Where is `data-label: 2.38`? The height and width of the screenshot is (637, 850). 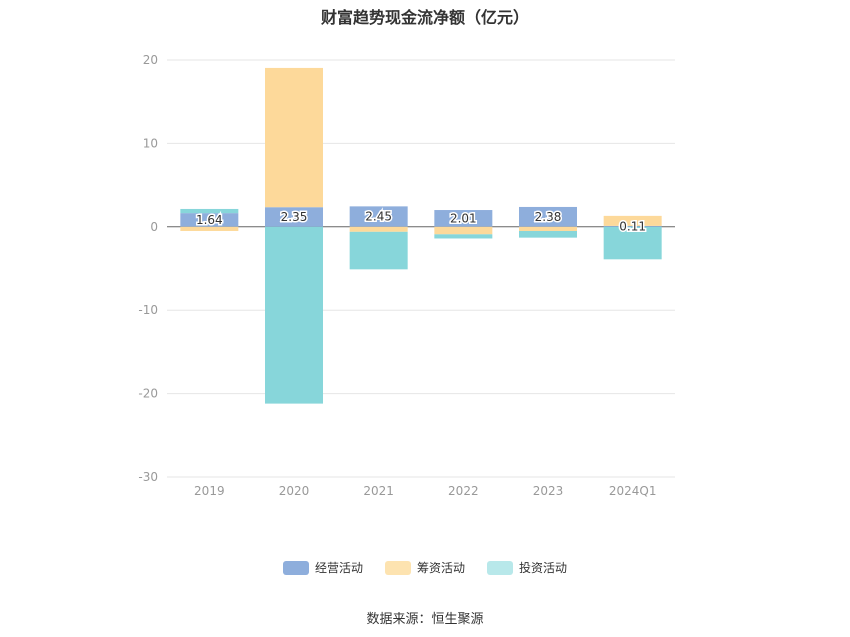 data-label: 2.38 is located at coordinates (548, 217).